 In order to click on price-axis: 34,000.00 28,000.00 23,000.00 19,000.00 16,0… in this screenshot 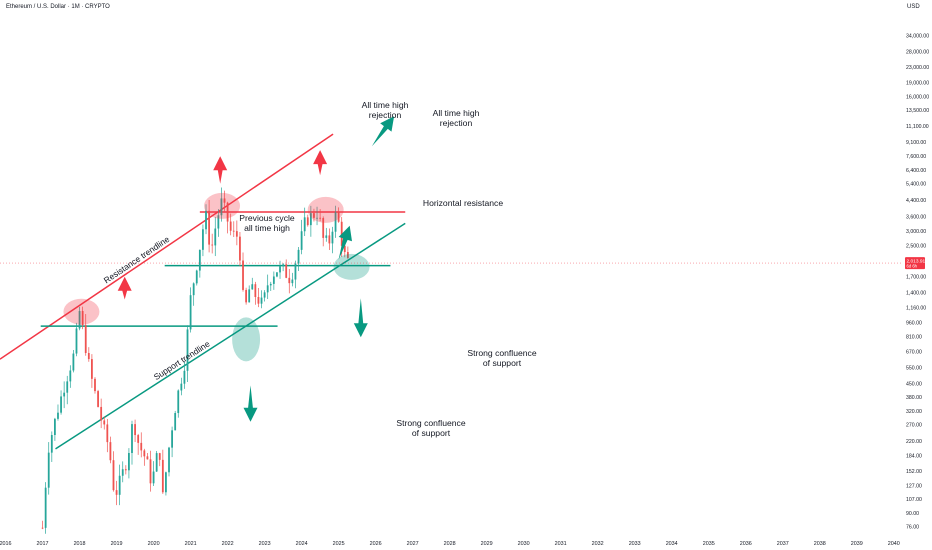, I will do `click(917, 282)`.